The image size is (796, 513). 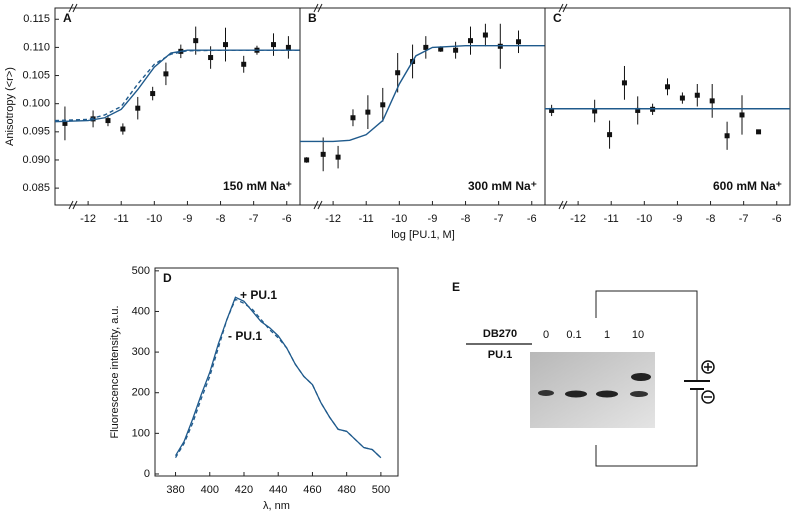 What do you see at coordinates (346, 490) in the screenshot?
I see `x-tick-label: 480` at bounding box center [346, 490].